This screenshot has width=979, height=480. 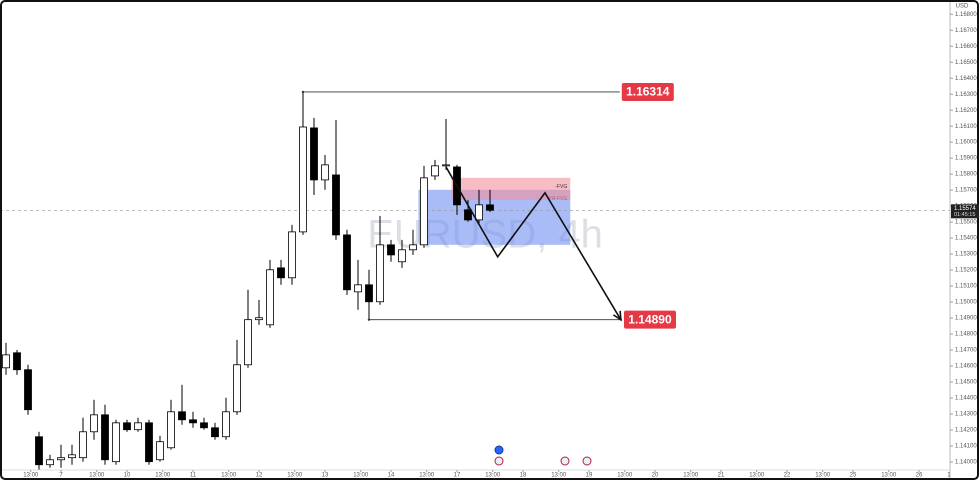 I want to click on y-tick-label: 1.16200, so click(x=966, y=111).